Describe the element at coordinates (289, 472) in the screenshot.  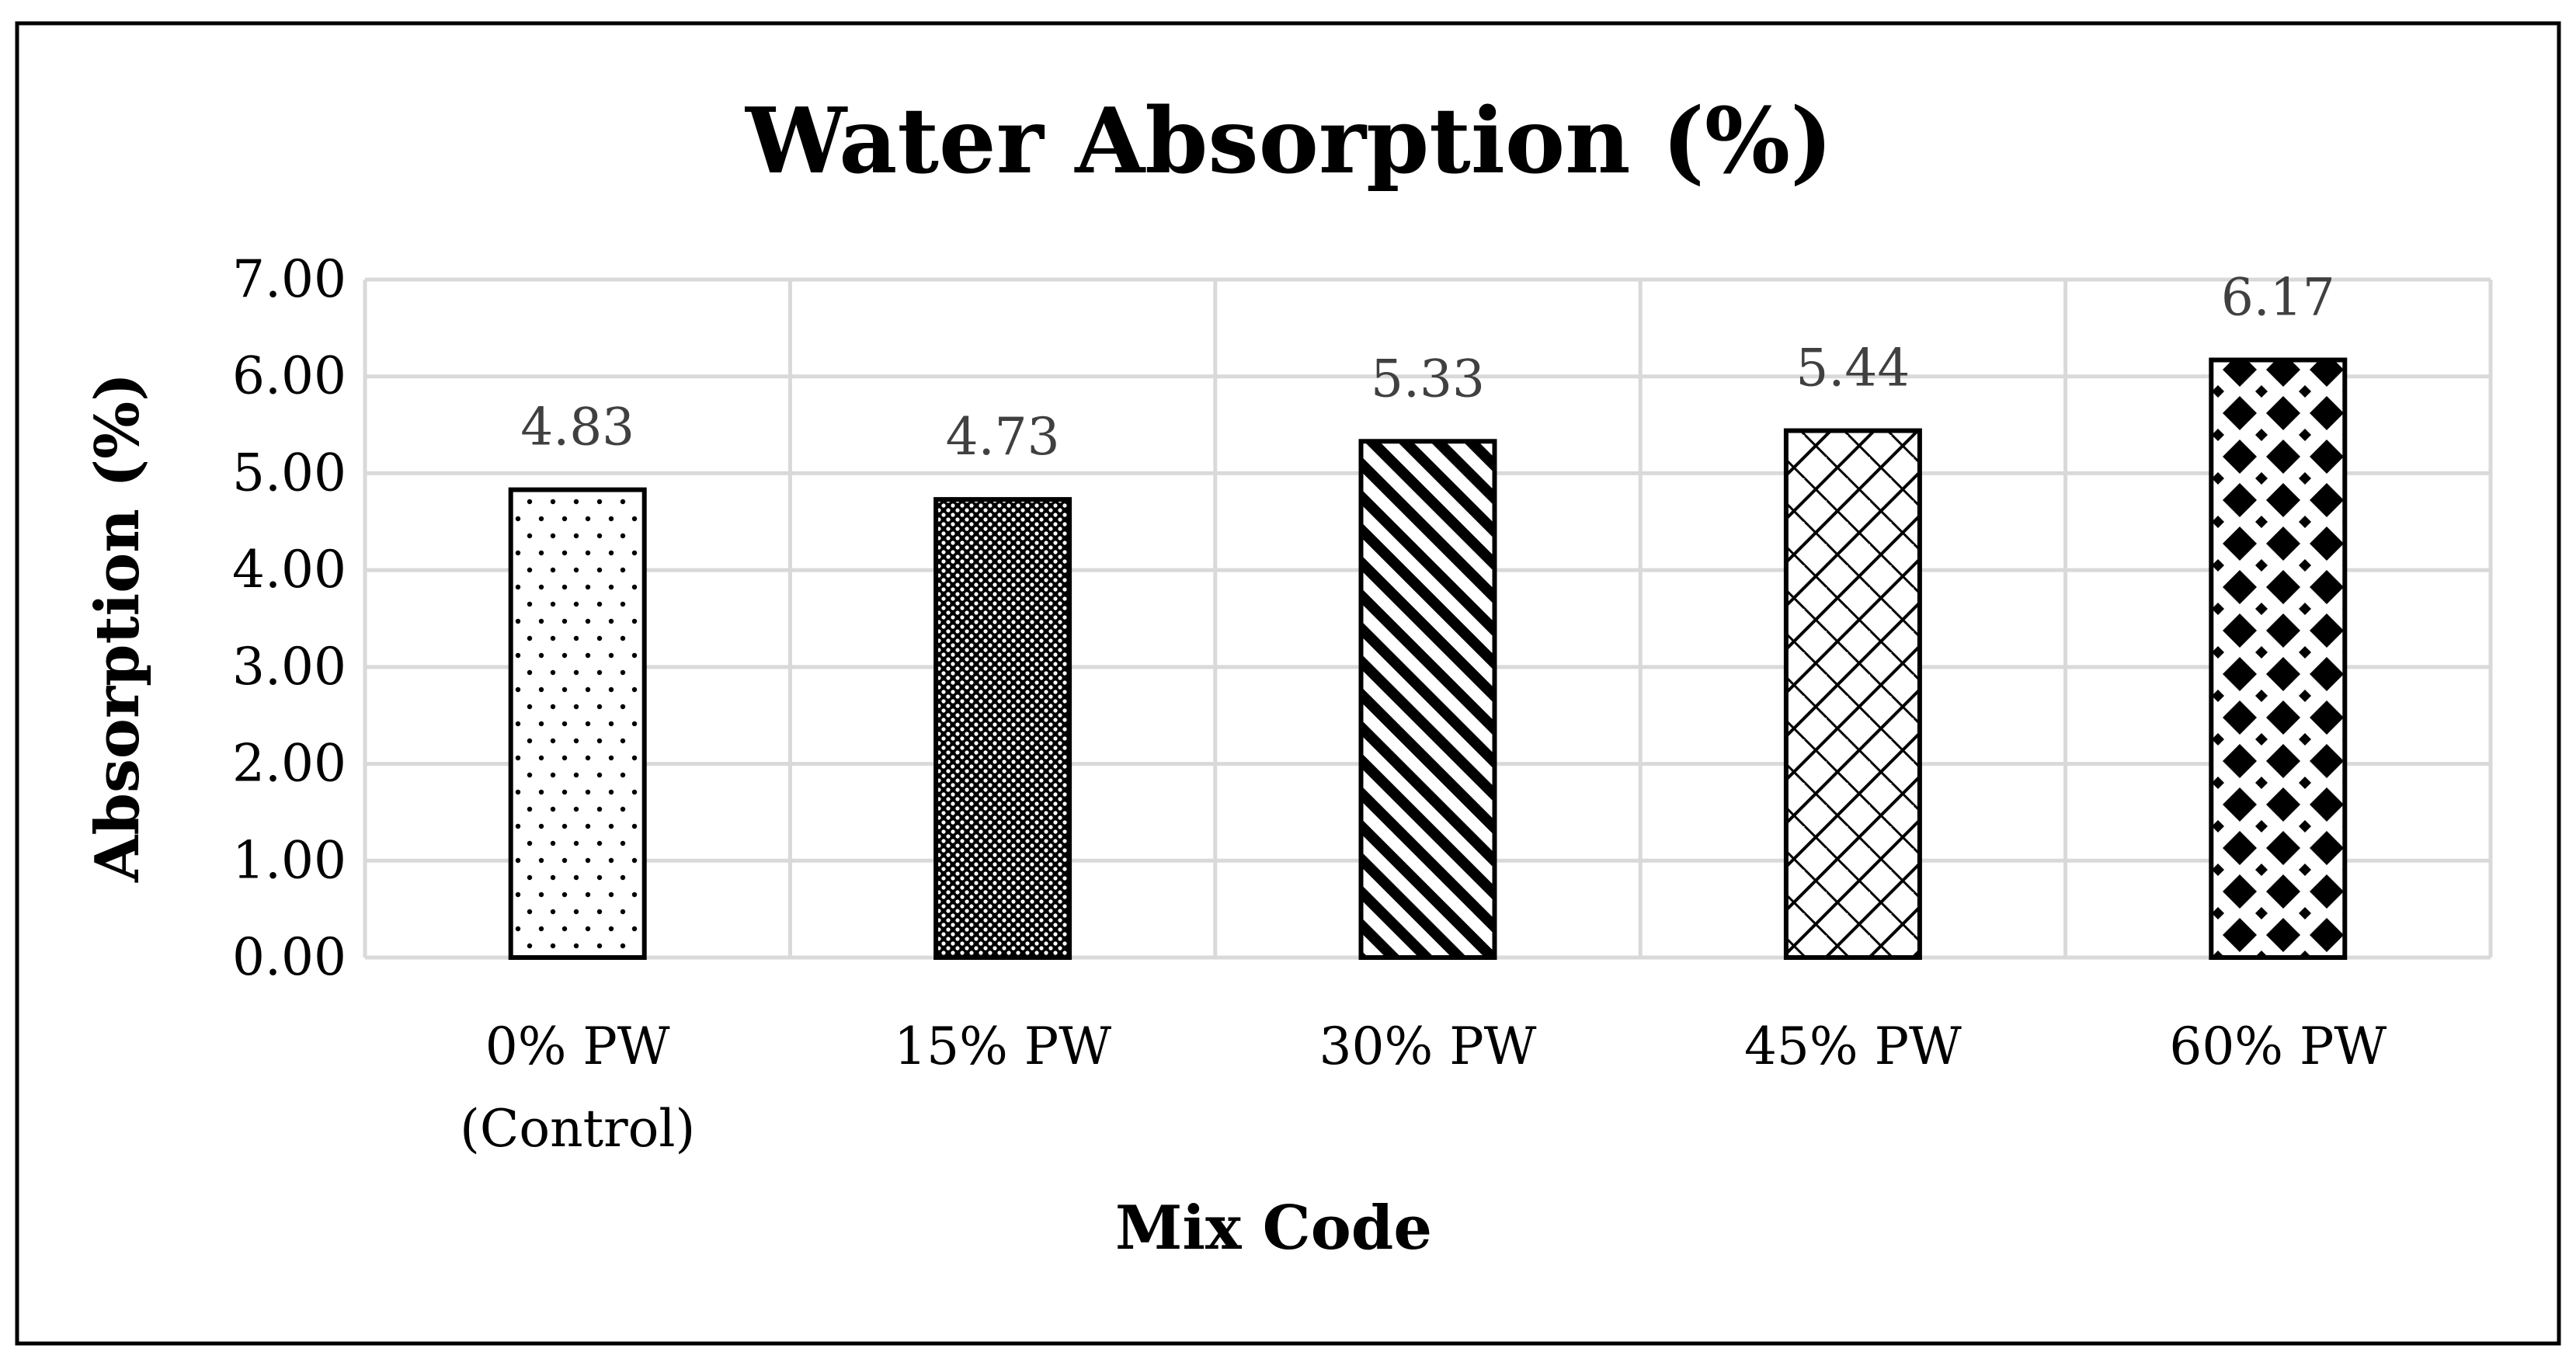
I see `y-tick-label: 5.00` at that location.